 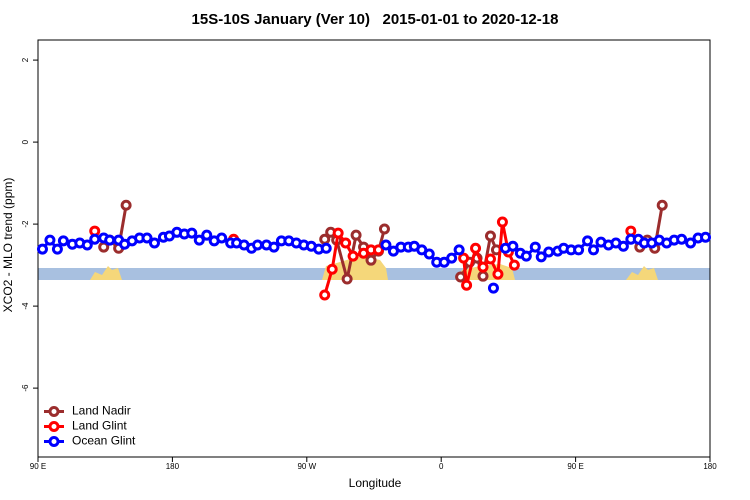 What do you see at coordinates (104, 441) in the screenshot?
I see `legend-label: Ocean Glint` at bounding box center [104, 441].